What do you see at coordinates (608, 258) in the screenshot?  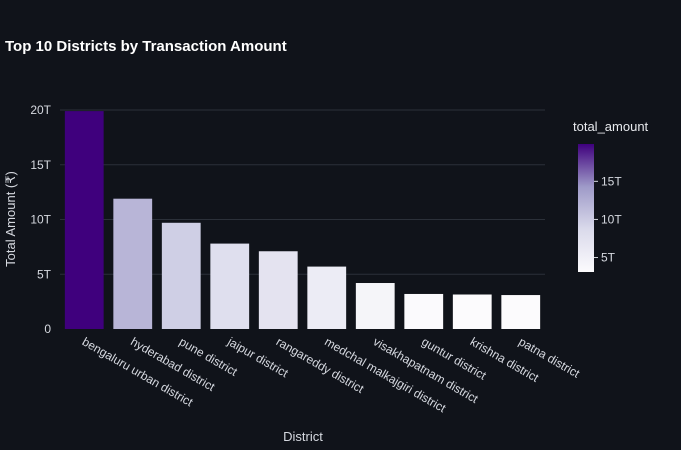 I see `colorbar-tick-label: 5T` at bounding box center [608, 258].